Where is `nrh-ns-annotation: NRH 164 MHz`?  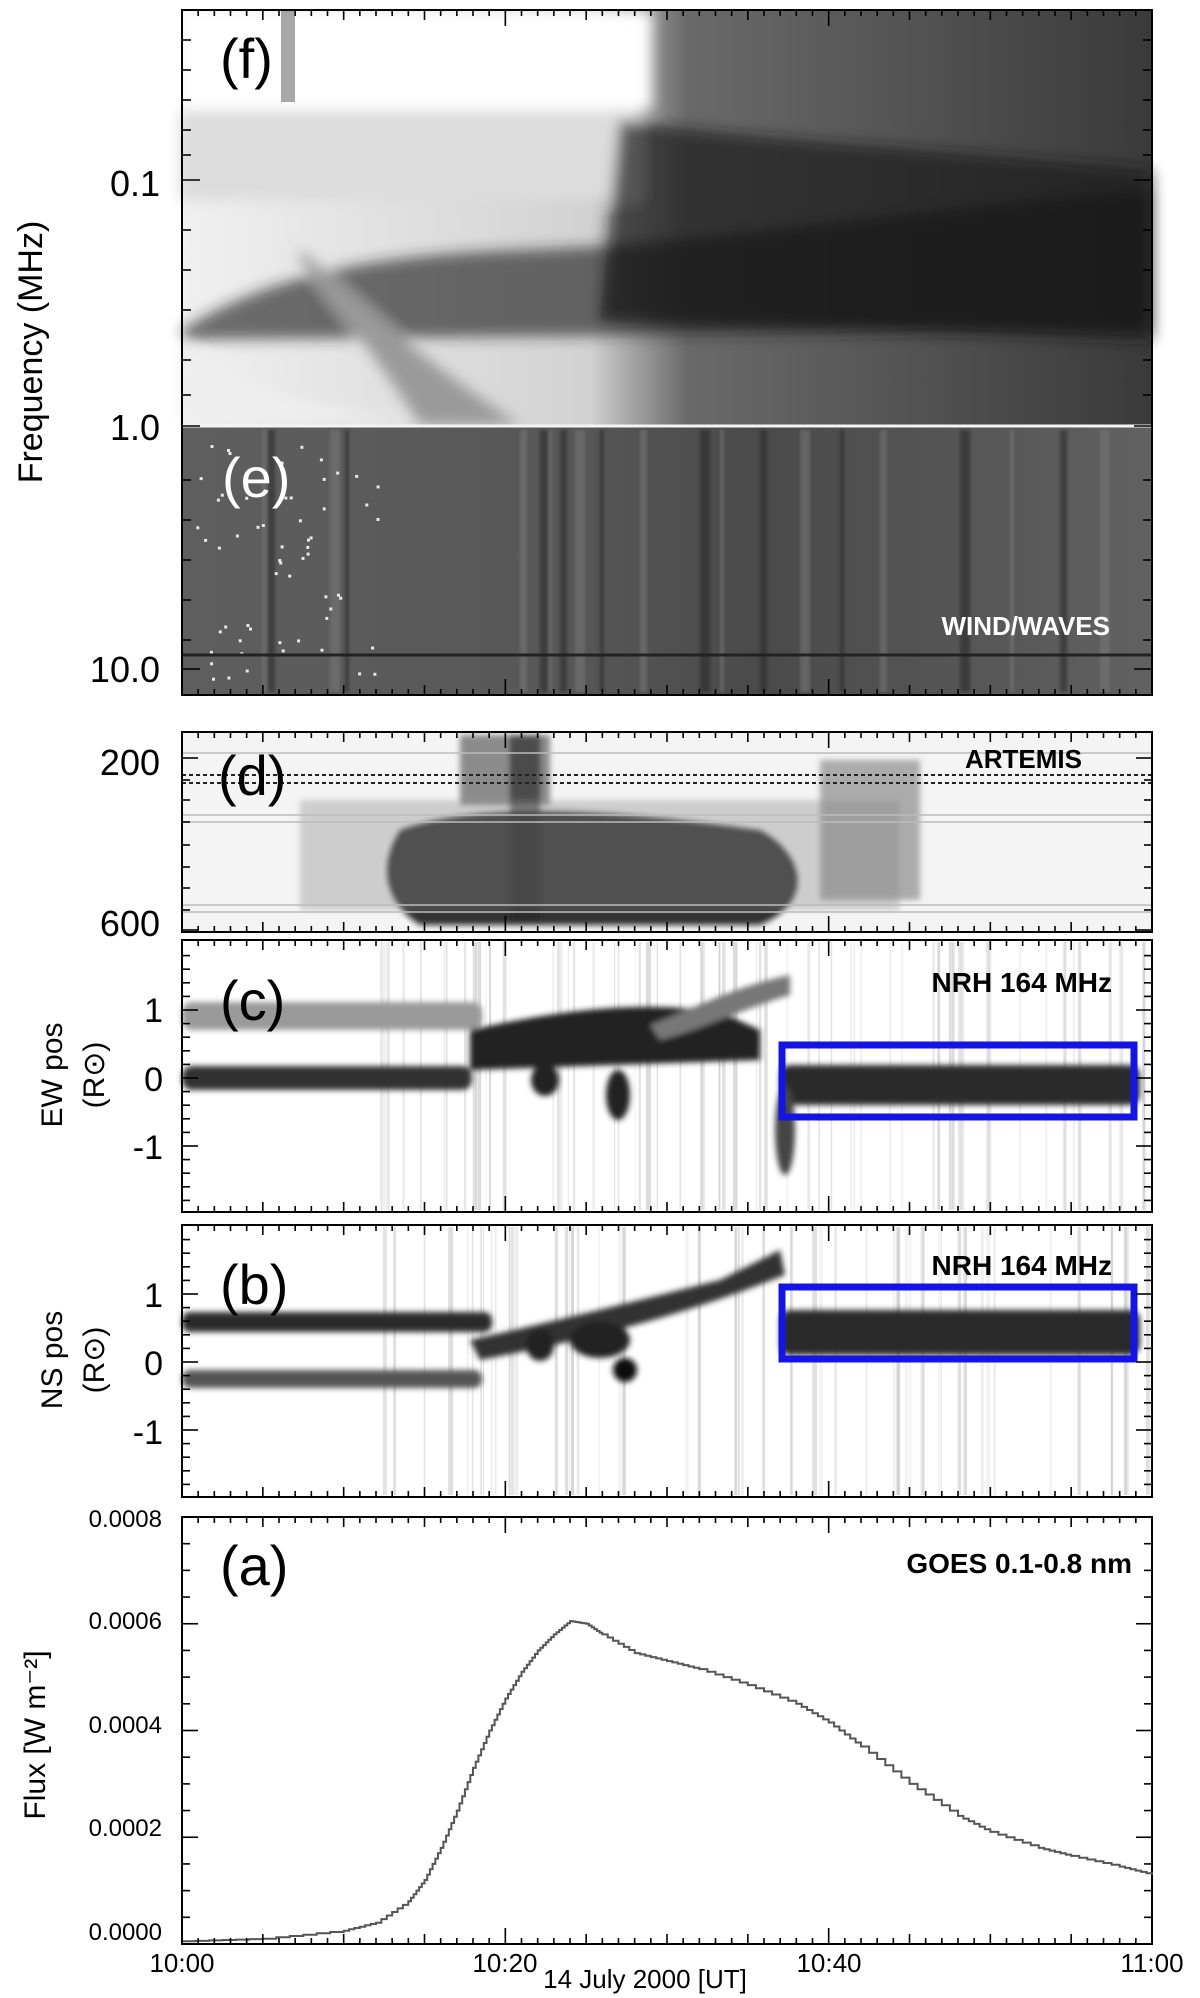 nrh-ns-annotation: NRH 164 MHz is located at coordinates (1022, 1265).